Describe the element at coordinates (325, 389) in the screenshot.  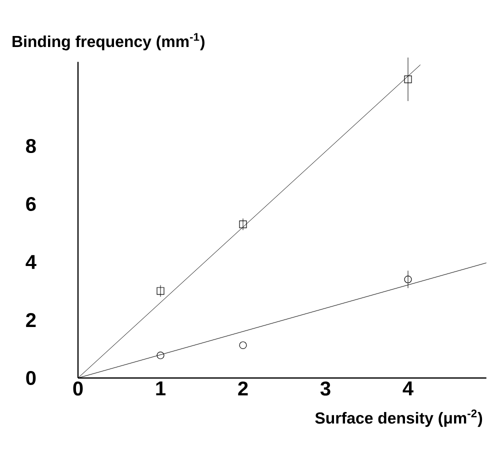
I see `x-tick-label: 3` at that location.